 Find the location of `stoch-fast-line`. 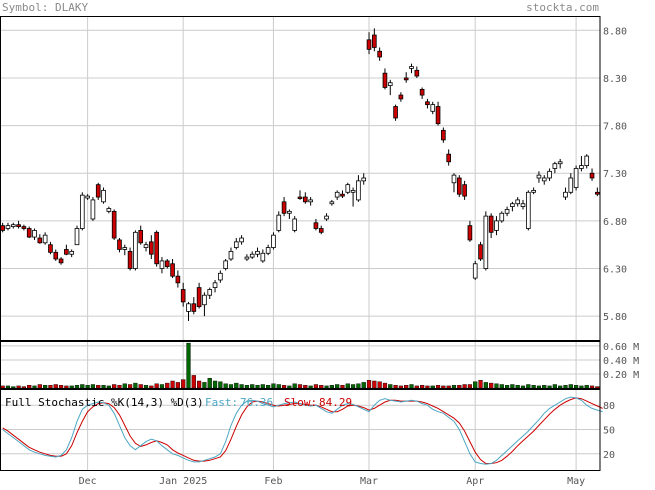

stoch-fast-line is located at coordinates (302, 430).